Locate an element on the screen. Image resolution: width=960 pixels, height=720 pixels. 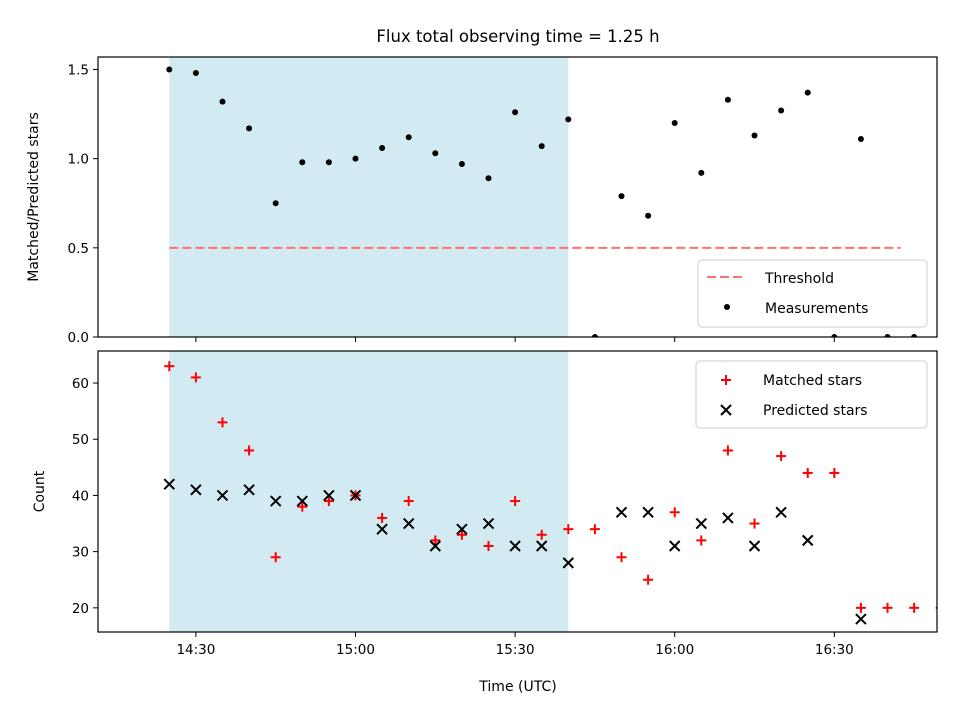
x-tick-label: 14:30 is located at coordinates (195, 650).